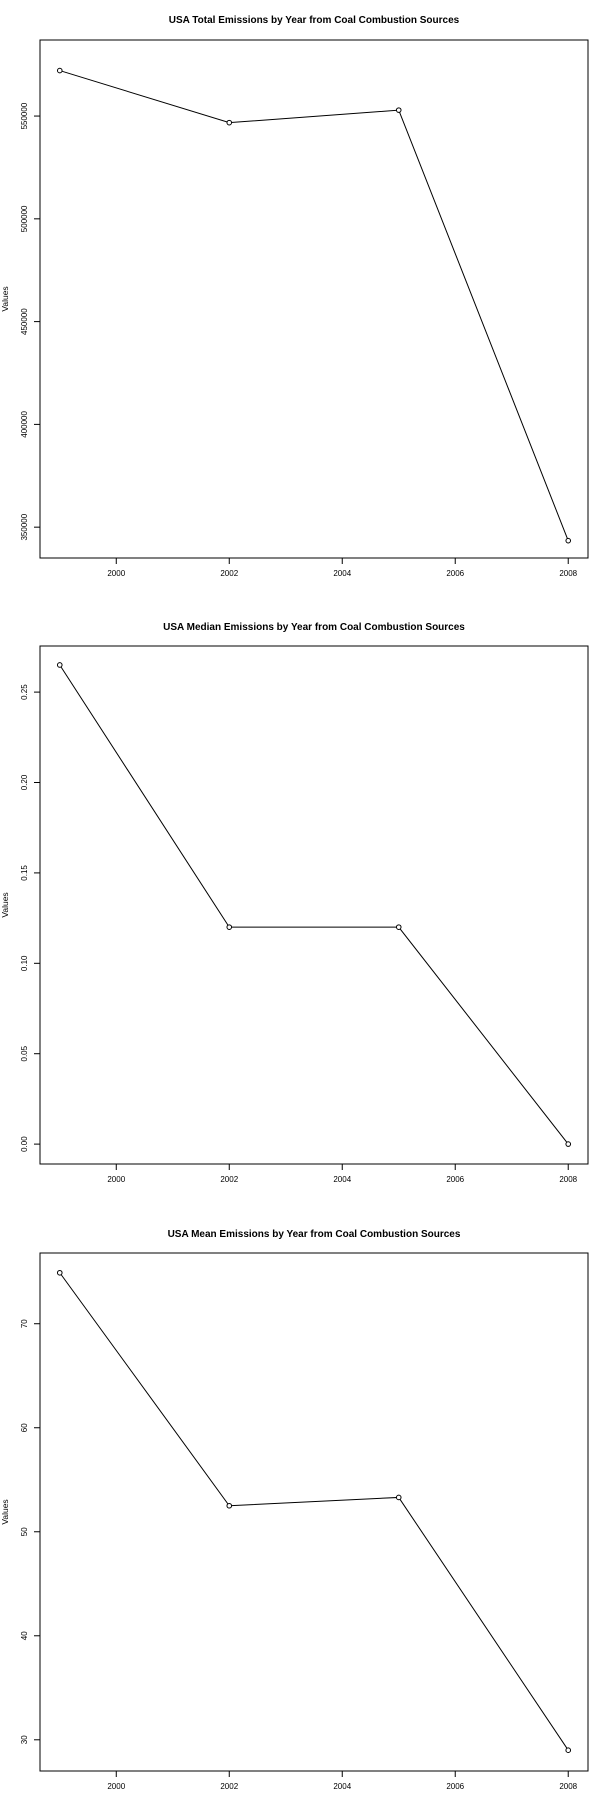 The image size is (600, 1800). I want to click on y-tick-label: 0.10, so click(24, 963).